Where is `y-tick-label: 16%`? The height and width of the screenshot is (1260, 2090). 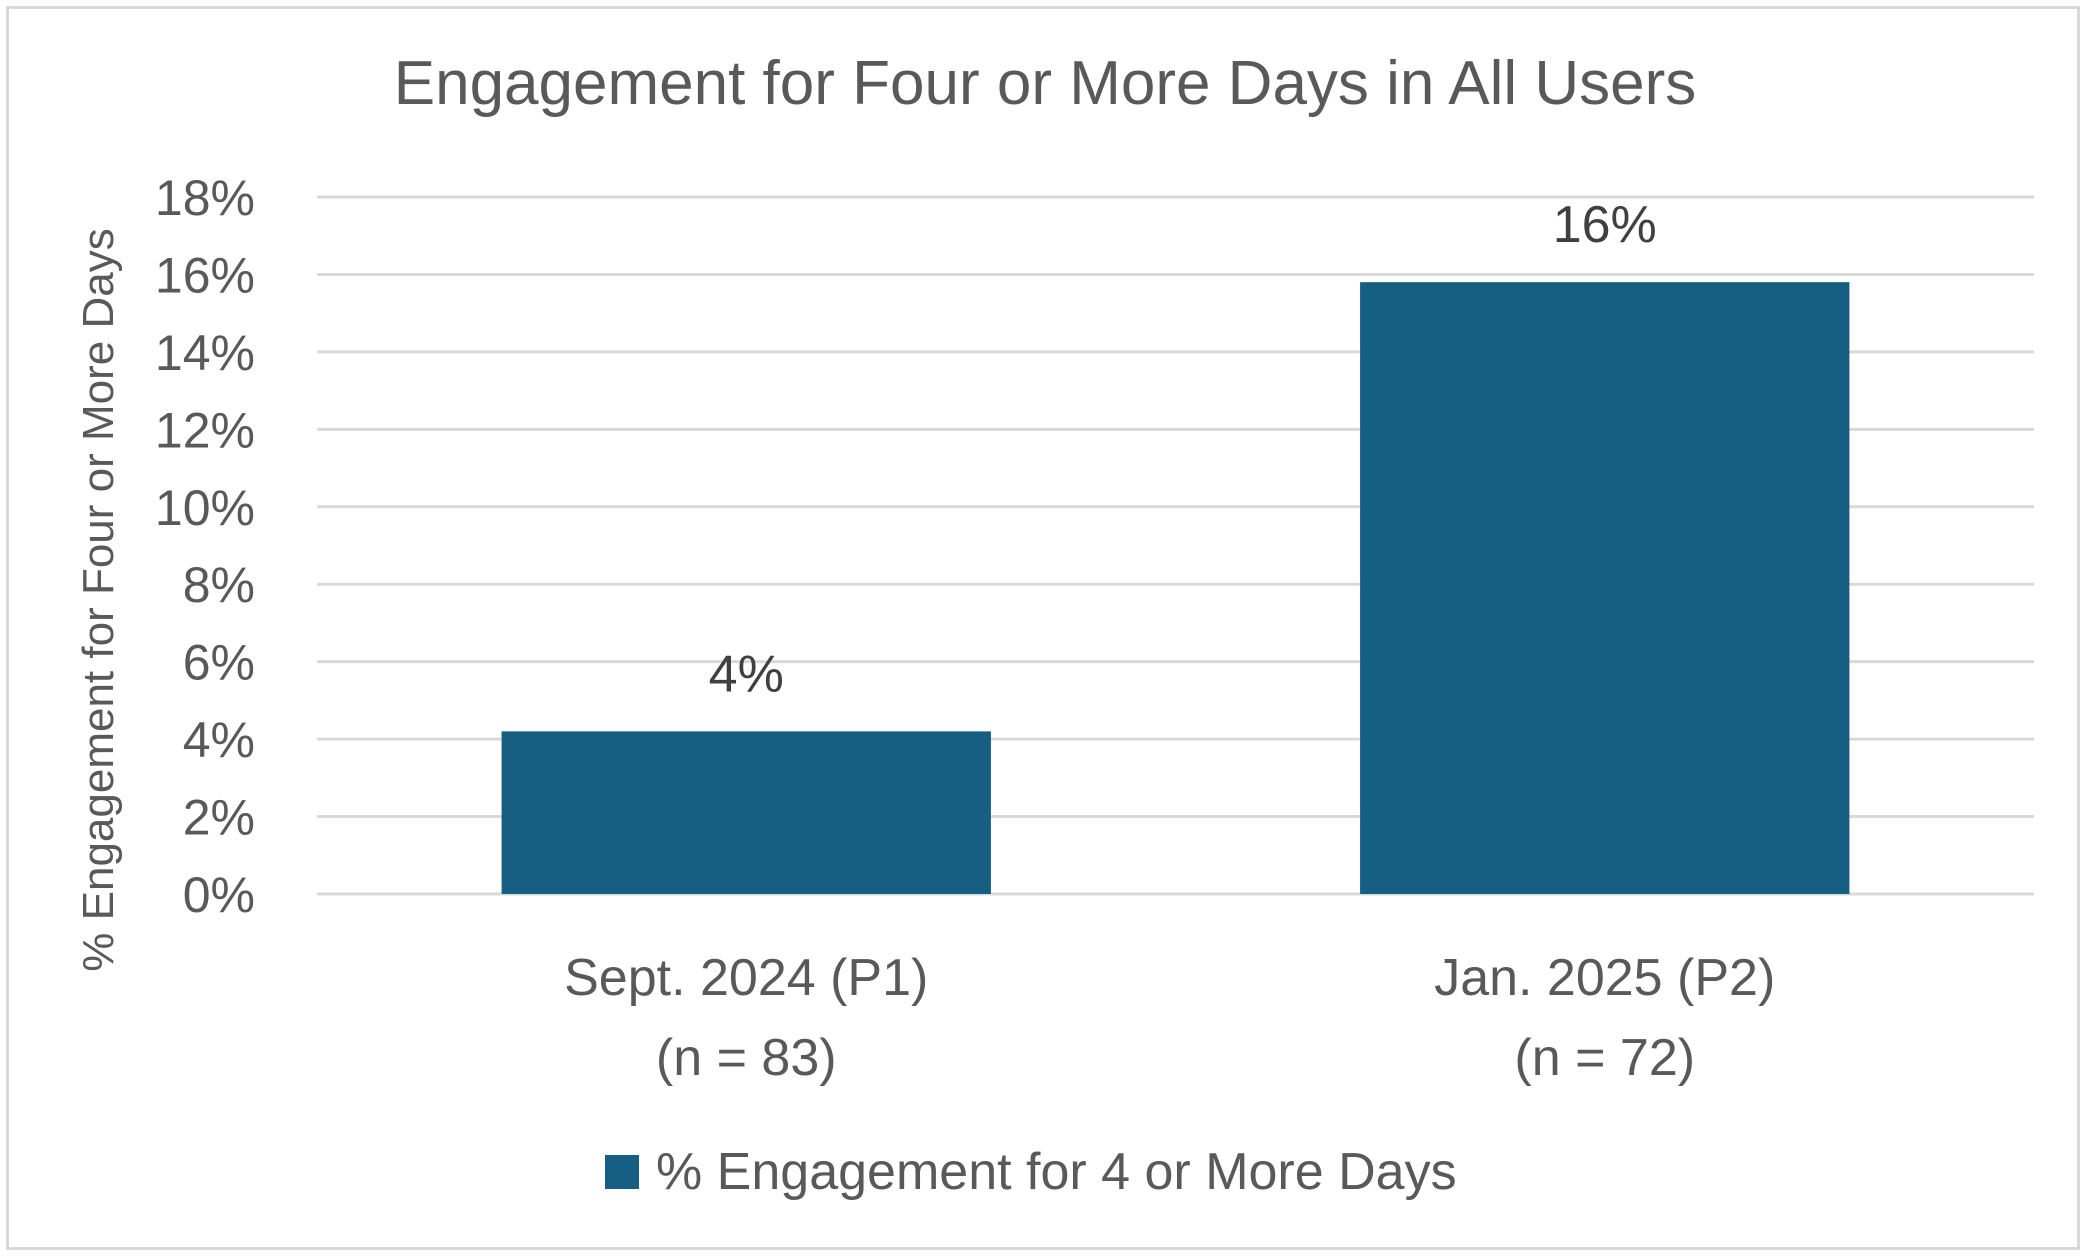
y-tick-label: 16% is located at coordinates (205, 275).